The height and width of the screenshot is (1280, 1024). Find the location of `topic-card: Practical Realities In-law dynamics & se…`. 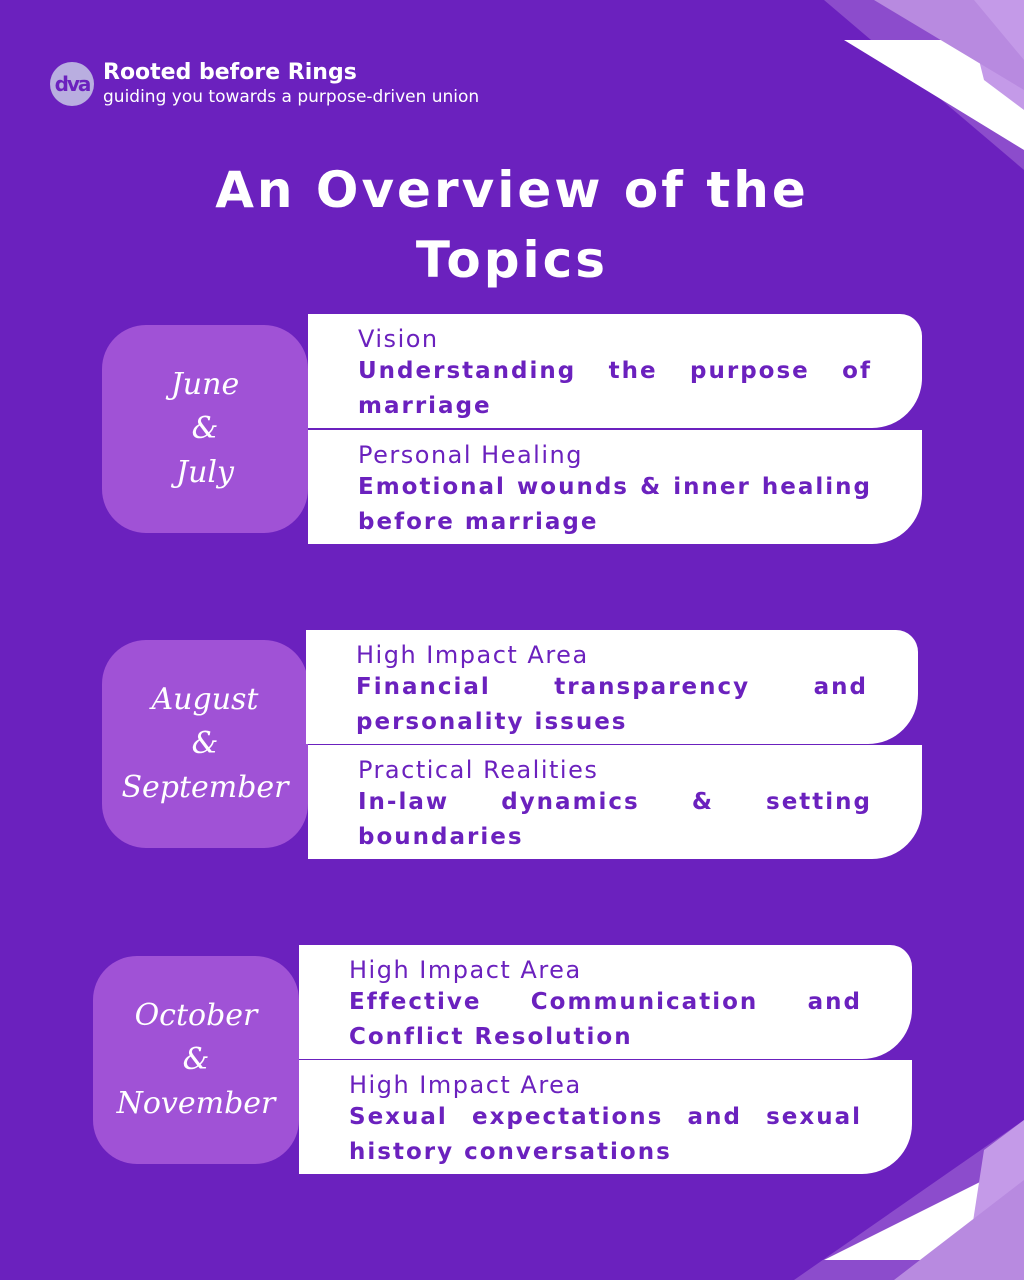

topic-card: Practical Realities In-law dynamics & se… is located at coordinates (615, 802).